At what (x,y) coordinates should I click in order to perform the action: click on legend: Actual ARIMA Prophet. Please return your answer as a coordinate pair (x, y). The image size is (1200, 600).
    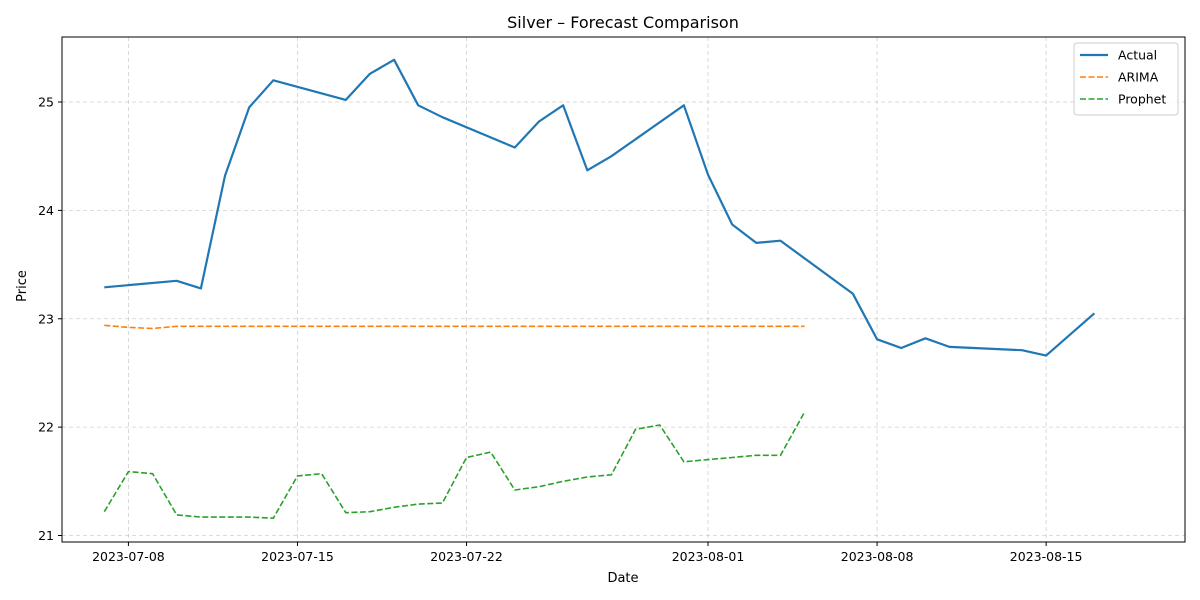
    Looking at the image, I should click on (1126, 79).